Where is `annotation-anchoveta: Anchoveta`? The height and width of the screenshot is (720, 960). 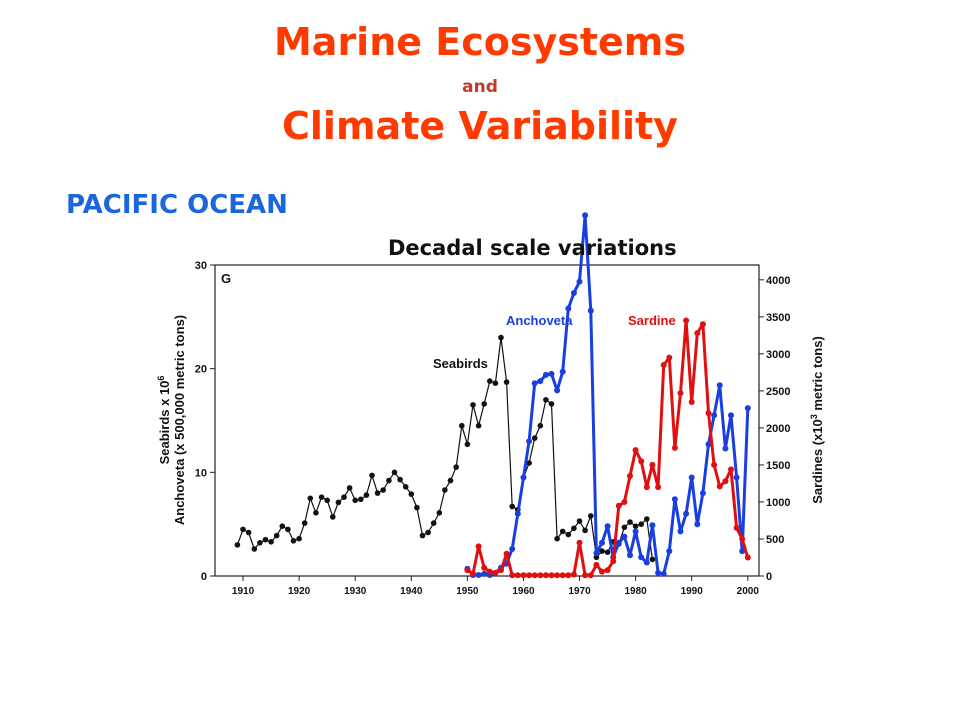
annotation-anchoveta: Anchoveta is located at coordinates (539, 320).